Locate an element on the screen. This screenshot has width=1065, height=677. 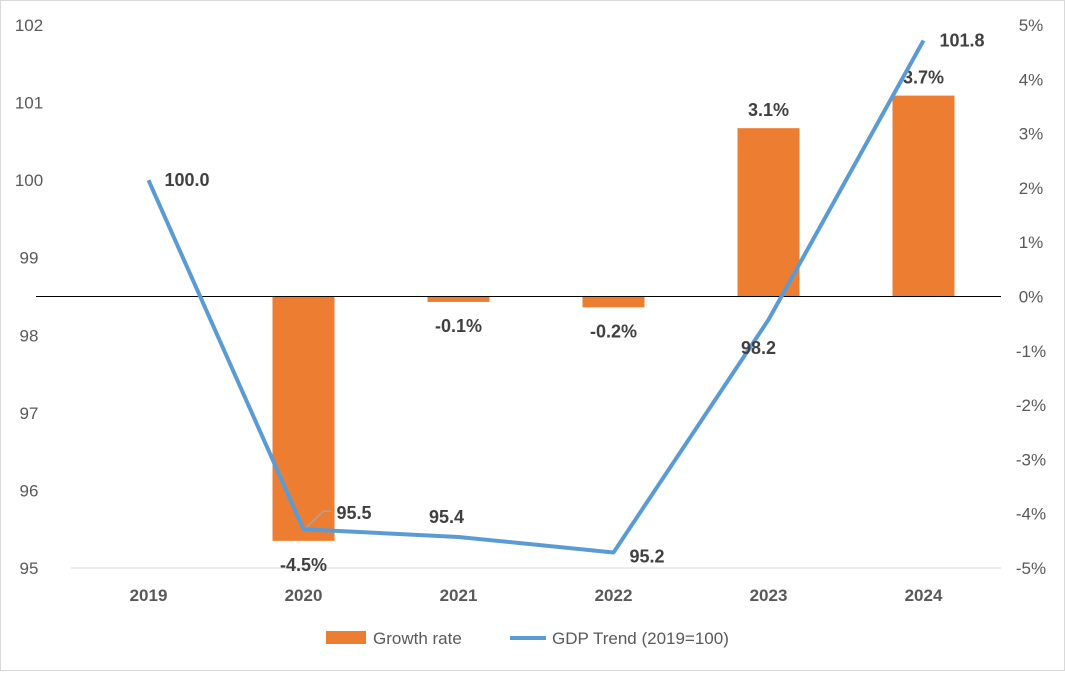
bar-growth-2022 is located at coordinates (613, 302).